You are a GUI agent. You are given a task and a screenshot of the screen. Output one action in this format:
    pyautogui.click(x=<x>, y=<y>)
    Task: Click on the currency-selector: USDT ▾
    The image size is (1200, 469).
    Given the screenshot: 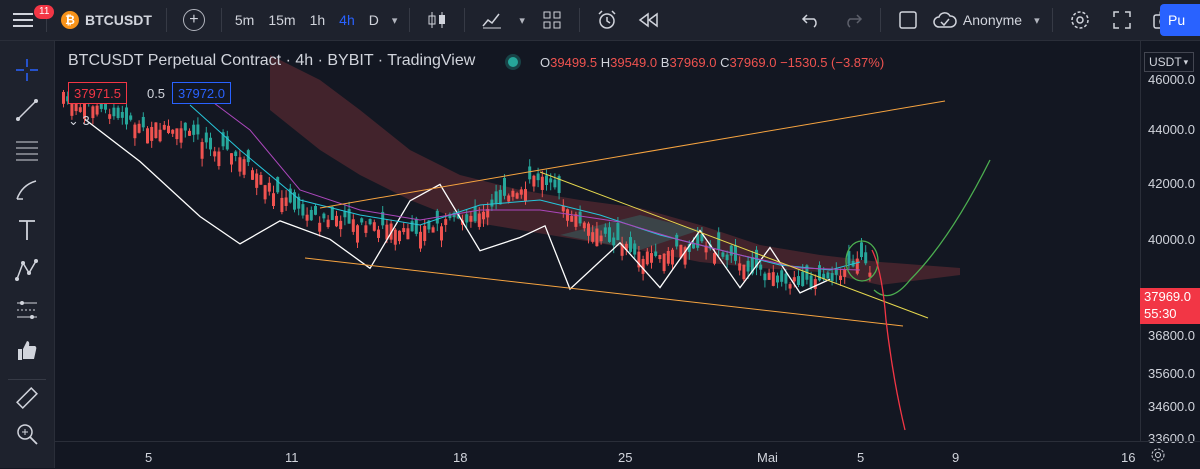 What is the action you would take?
    pyautogui.click(x=1169, y=62)
    